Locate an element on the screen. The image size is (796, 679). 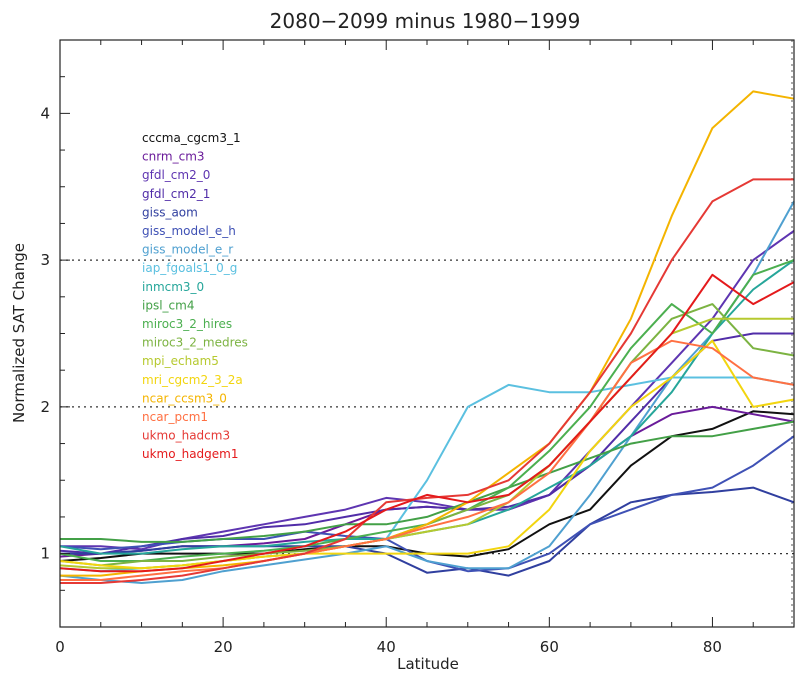
legend-entry: cnrm_cm3 is located at coordinates (173, 157).